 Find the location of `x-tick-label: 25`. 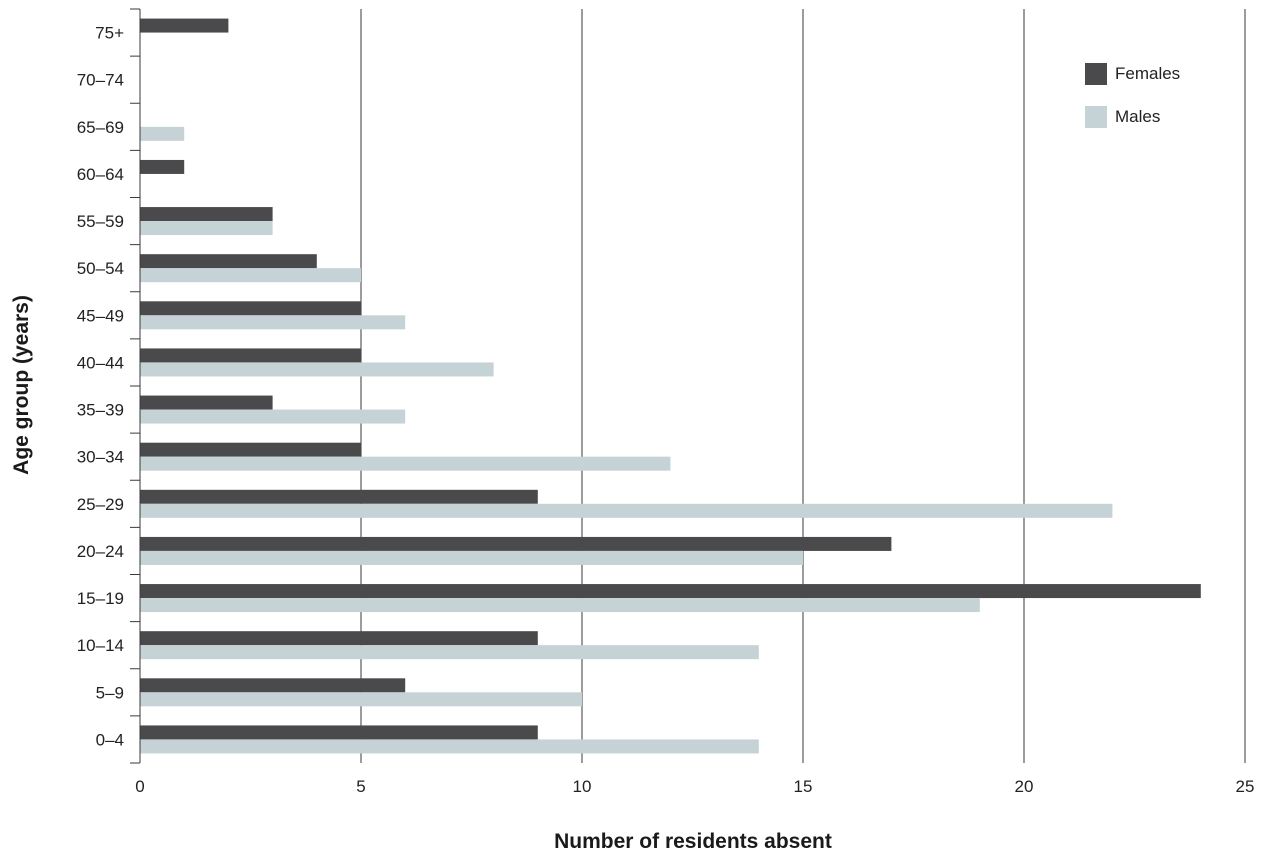

x-tick-label: 25 is located at coordinates (1245, 786).